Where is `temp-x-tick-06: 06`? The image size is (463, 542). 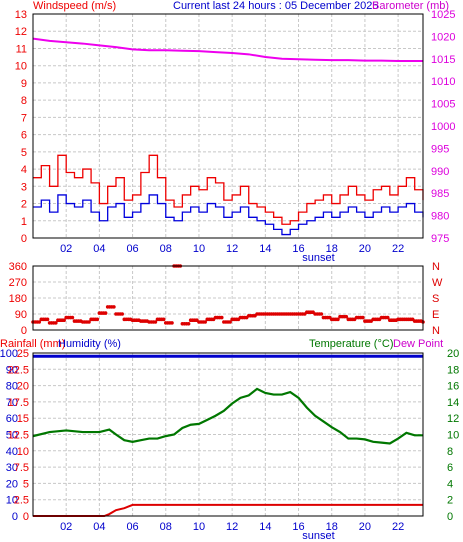
temp-x-tick-06: 06 is located at coordinates (132, 527).